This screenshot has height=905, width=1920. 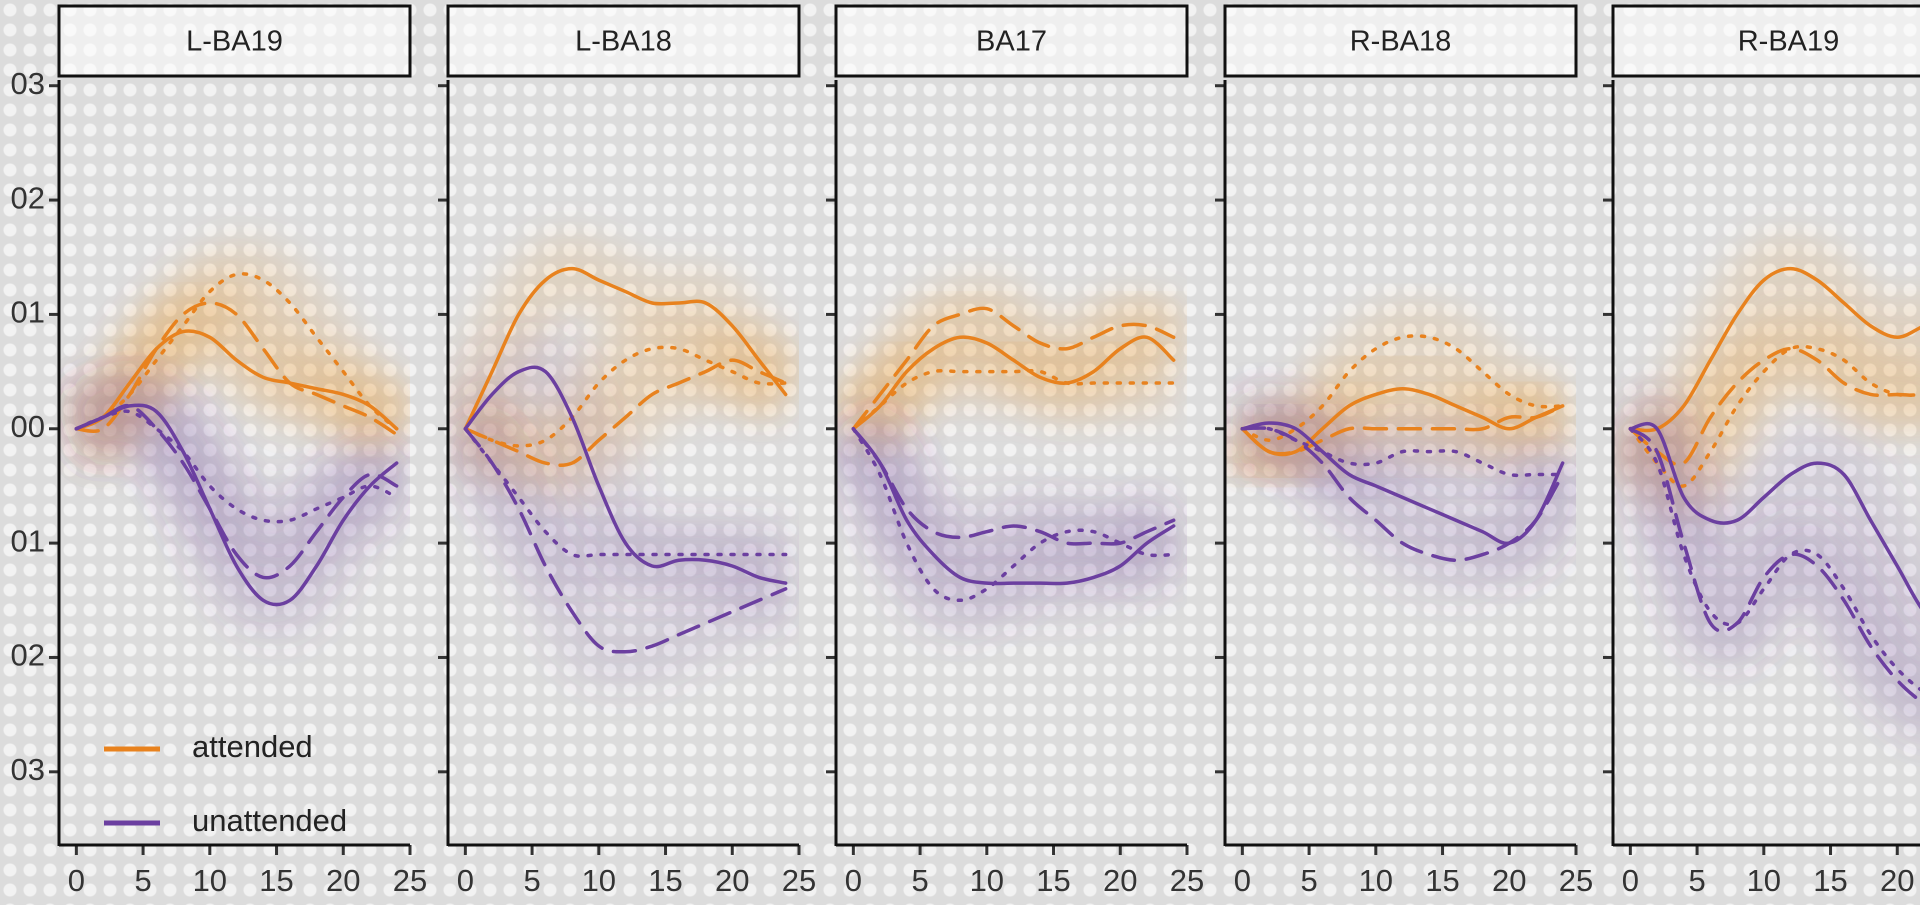 What do you see at coordinates (1789, 42) in the screenshot?
I see `panel-title: R-BA19` at bounding box center [1789, 42].